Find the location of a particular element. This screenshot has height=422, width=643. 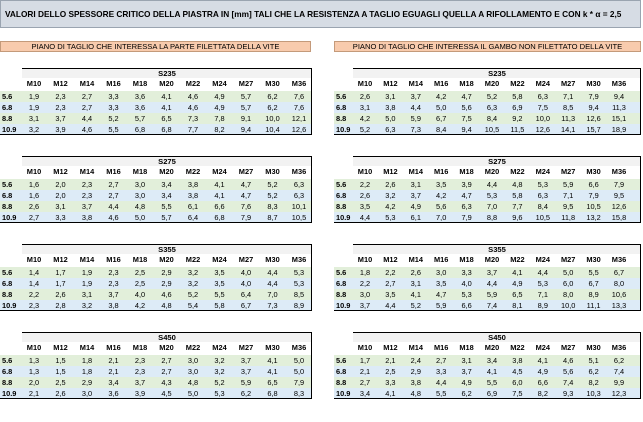

table-cell: 3,5 is located at coordinates (441, 283).